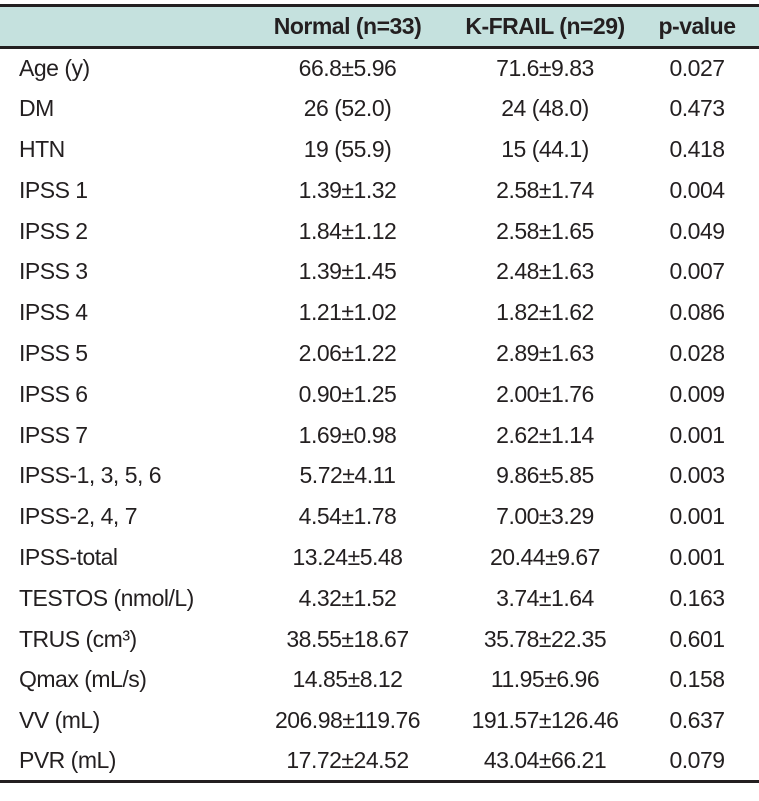 The height and width of the screenshot is (801, 759). What do you see at coordinates (697, 679) in the screenshot?
I see `pvalue-cell: 0.158` at bounding box center [697, 679].